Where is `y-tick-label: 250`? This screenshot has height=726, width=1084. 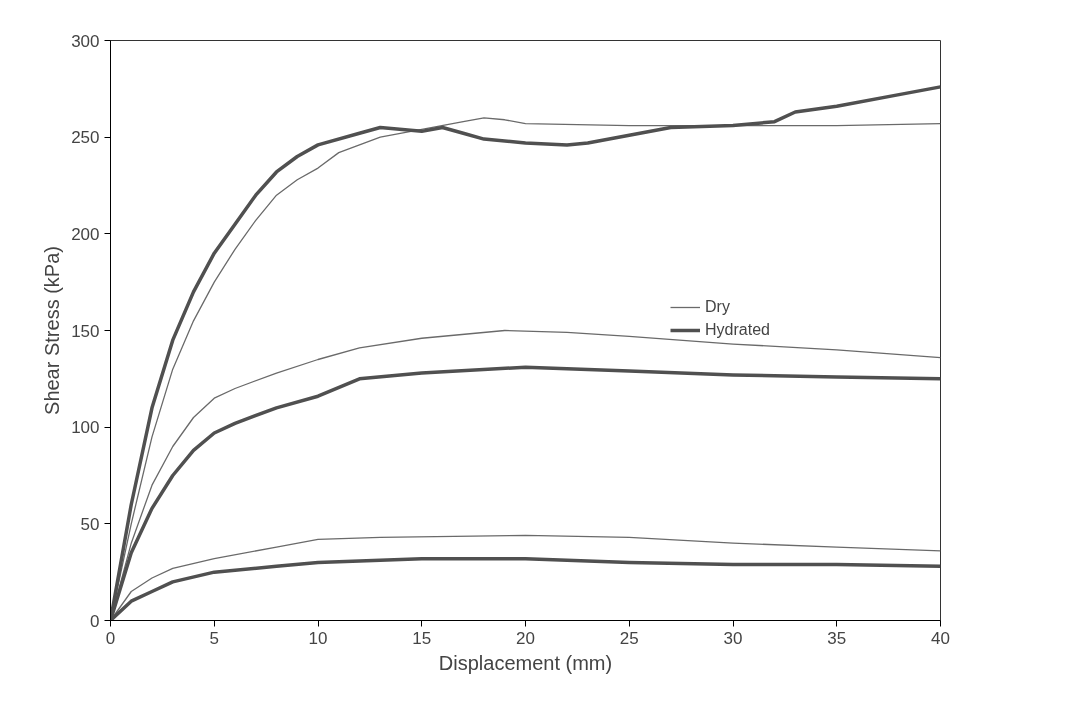 y-tick-label: 250 is located at coordinates (85, 138).